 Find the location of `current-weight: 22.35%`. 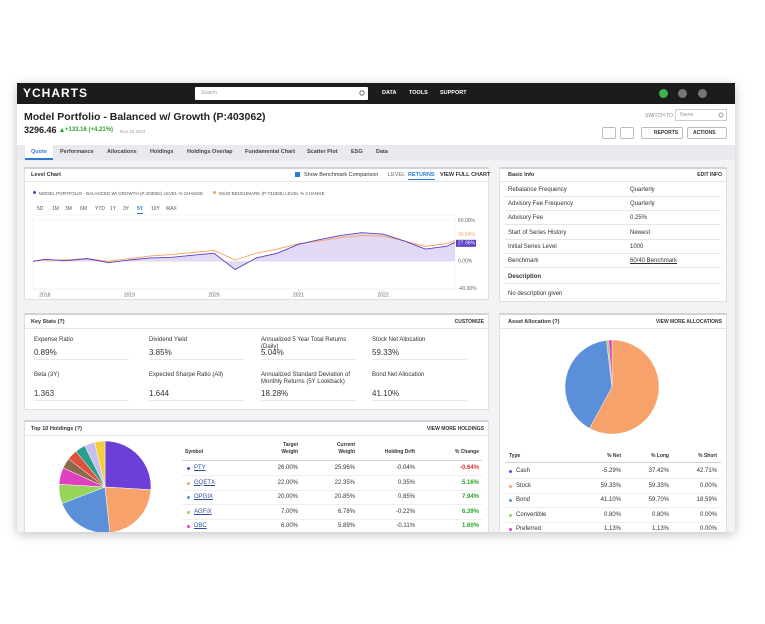

current-weight: 22.35% is located at coordinates (344, 482).